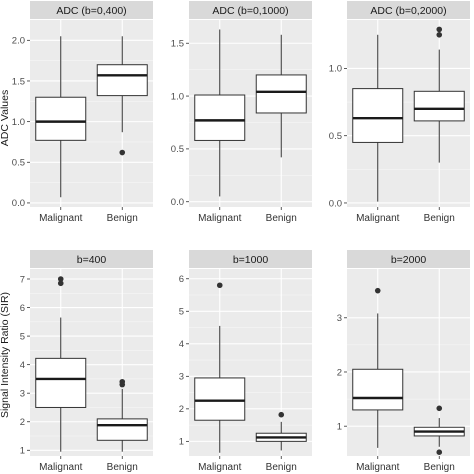 This screenshot has width=474, height=474. I want to click on panel-3: ADC (b=0,2000) 0.0 0.5 1.0 Malignant Benign, so click(399, 112).